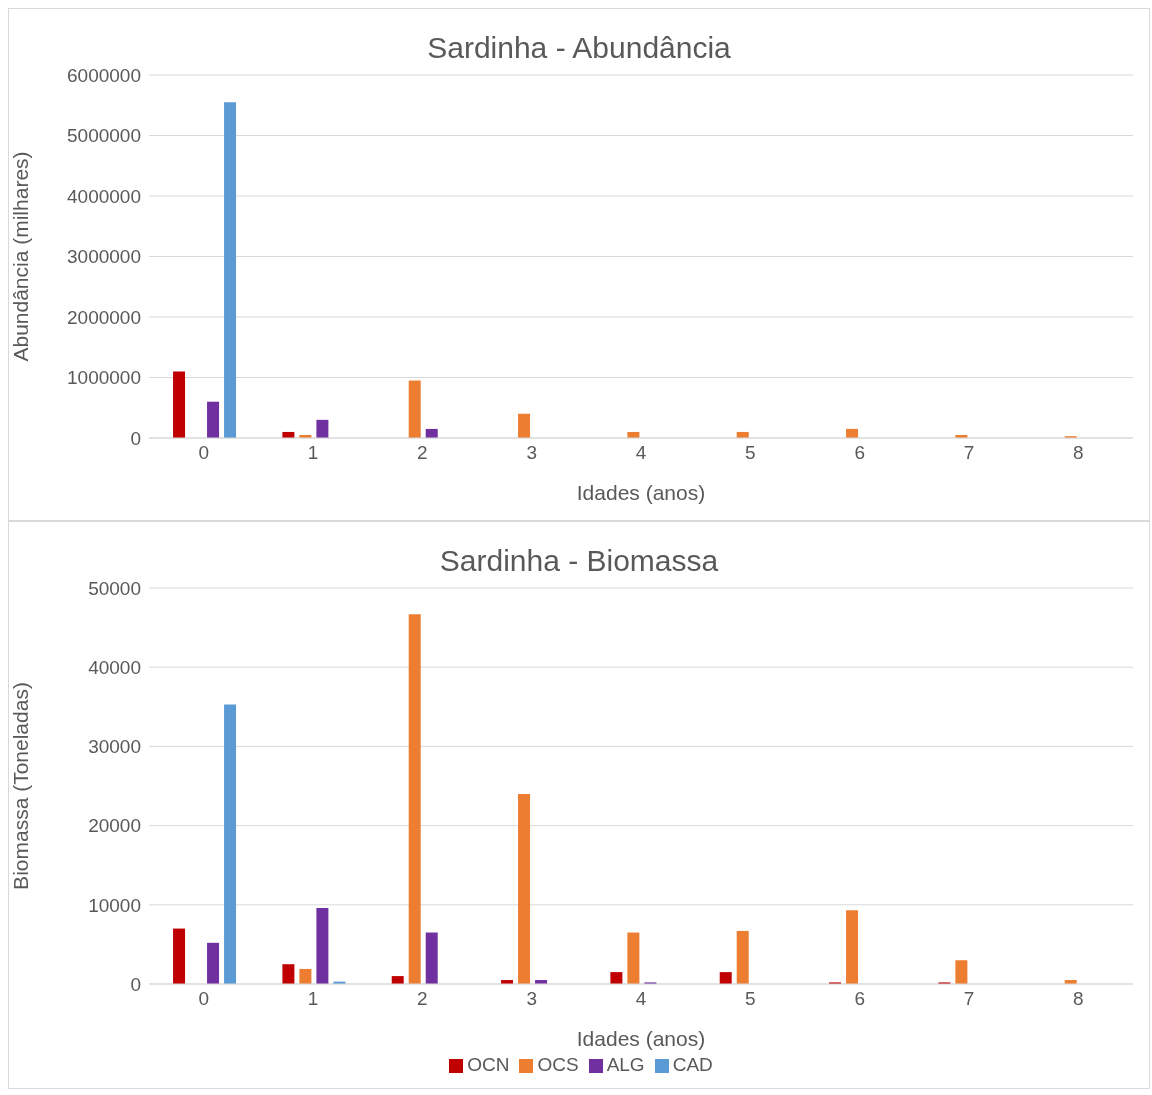 The image size is (1152, 1095). What do you see at coordinates (104, 317) in the screenshot?
I see `y-tick-label: 2000000` at bounding box center [104, 317].